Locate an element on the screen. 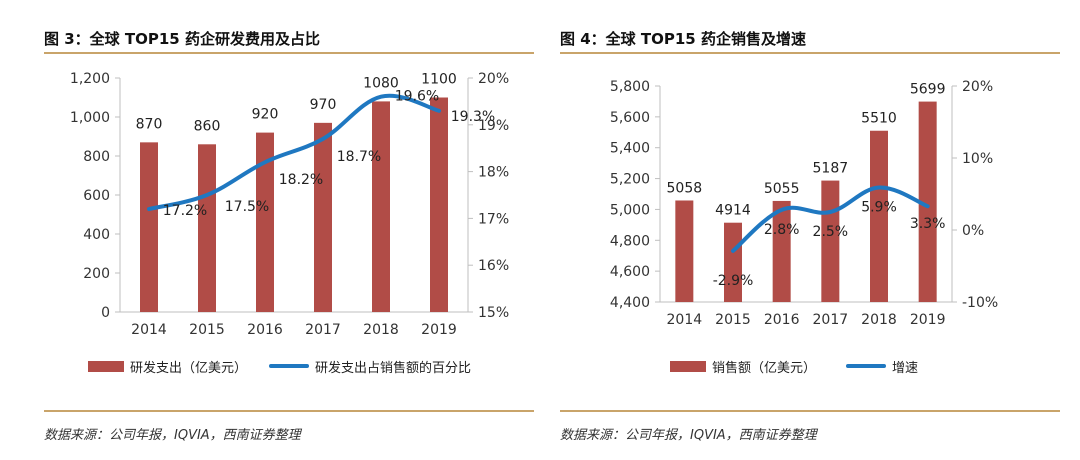  y-left-tick-label: 0 is located at coordinates (105, 313).